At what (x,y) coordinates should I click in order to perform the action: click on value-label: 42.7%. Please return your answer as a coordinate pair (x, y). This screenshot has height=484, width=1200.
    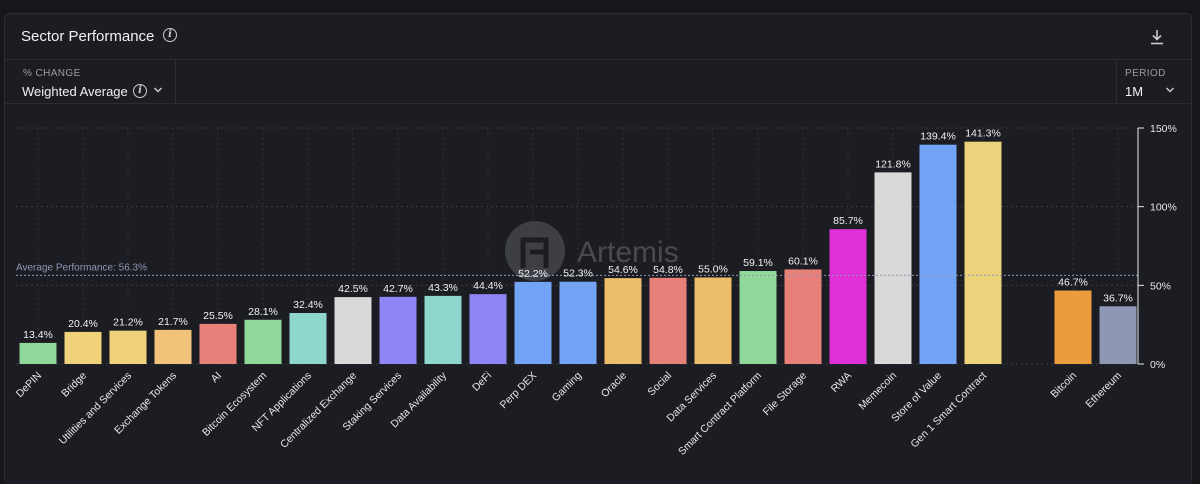
    Looking at the image, I should click on (398, 289).